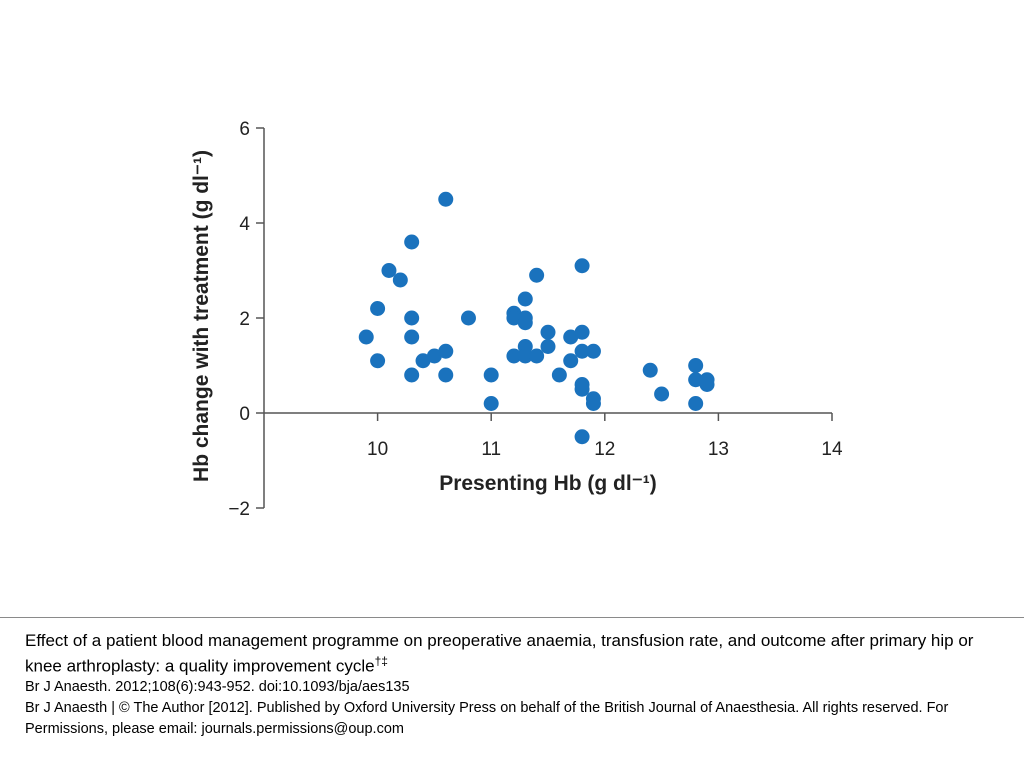 The height and width of the screenshot is (768, 1024). Describe the element at coordinates (548, 483) in the screenshot. I see `x-axis-label: Presenting Hb (g dl⁻¹)` at that location.